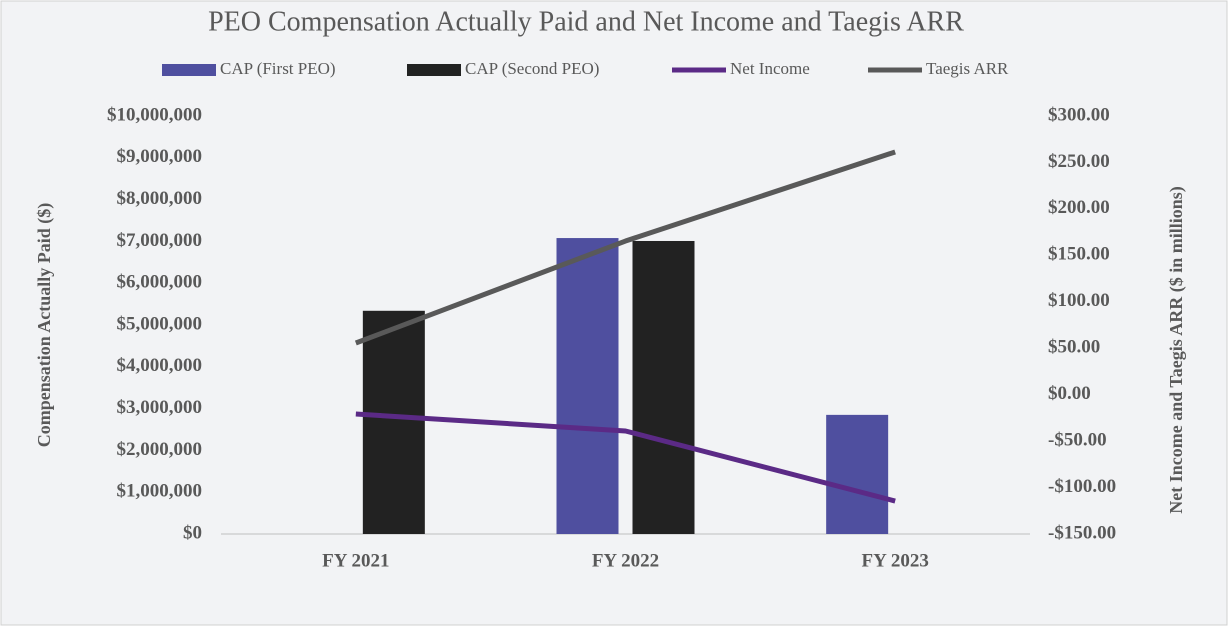  I want to click on y2-tick-label: $0.00, so click(1069, 393).